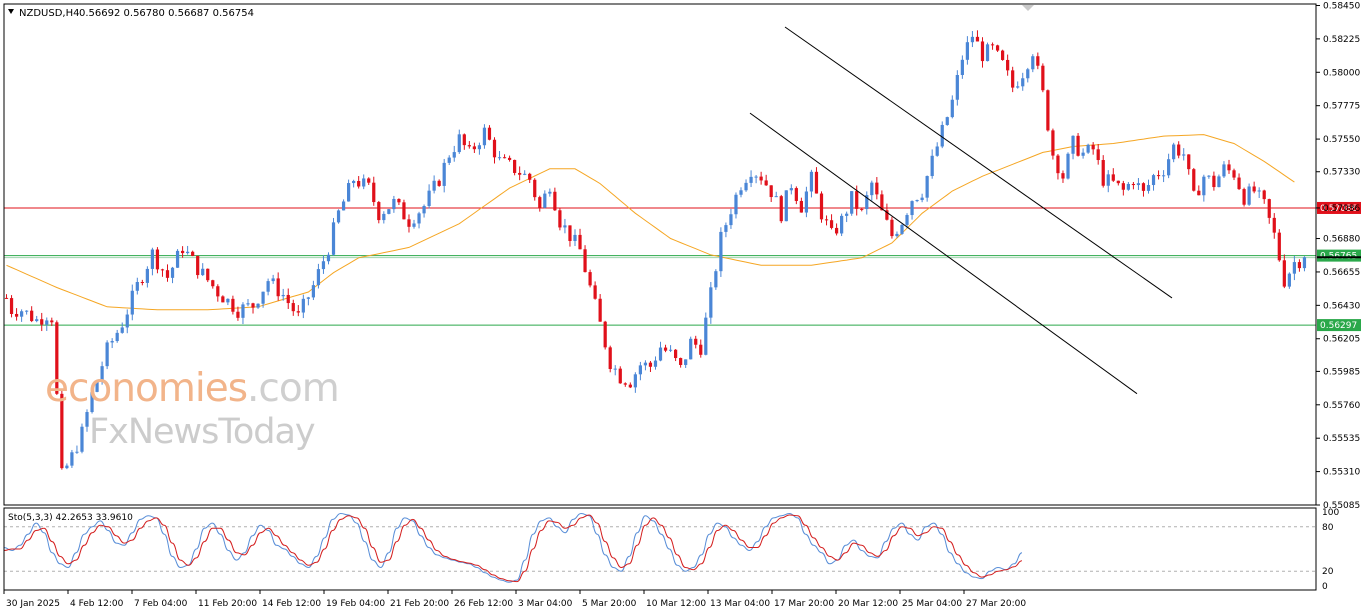 The width and height of the screenshot is (1366, 615). I want to click on dropdown-triangle-icon, so click(11, 11).